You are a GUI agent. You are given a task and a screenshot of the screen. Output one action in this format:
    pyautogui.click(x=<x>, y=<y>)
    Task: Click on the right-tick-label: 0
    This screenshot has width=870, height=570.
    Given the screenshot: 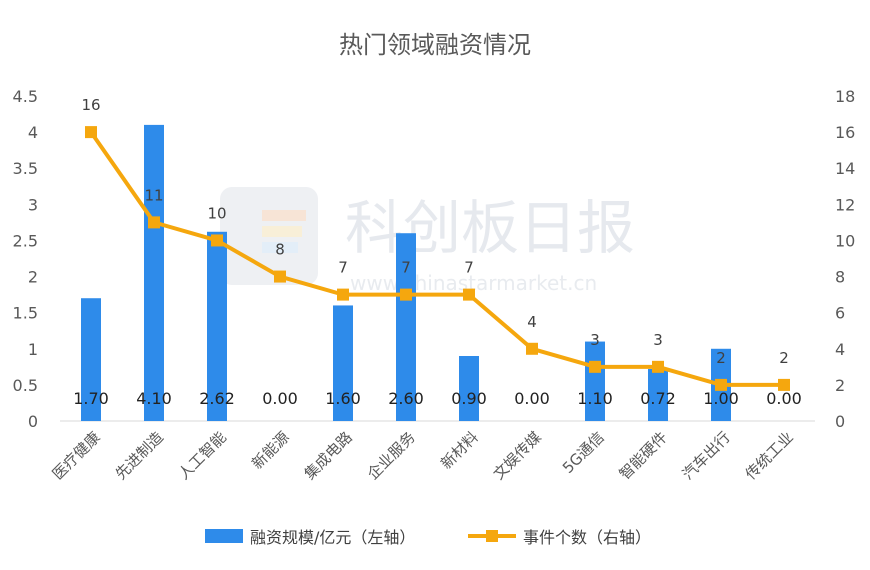 What is the action you would take?
    pyautogui.click(x=840, y=421)
    